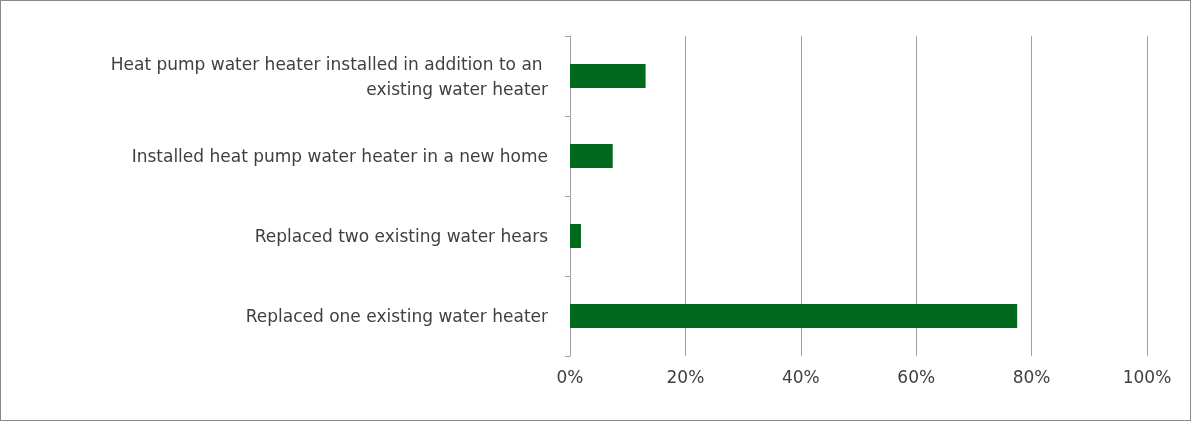  What do you see at coordinates (1031, 376) in the screenshot?
I see `x-tick-label: 80%` at bounding box center [1031, 376].